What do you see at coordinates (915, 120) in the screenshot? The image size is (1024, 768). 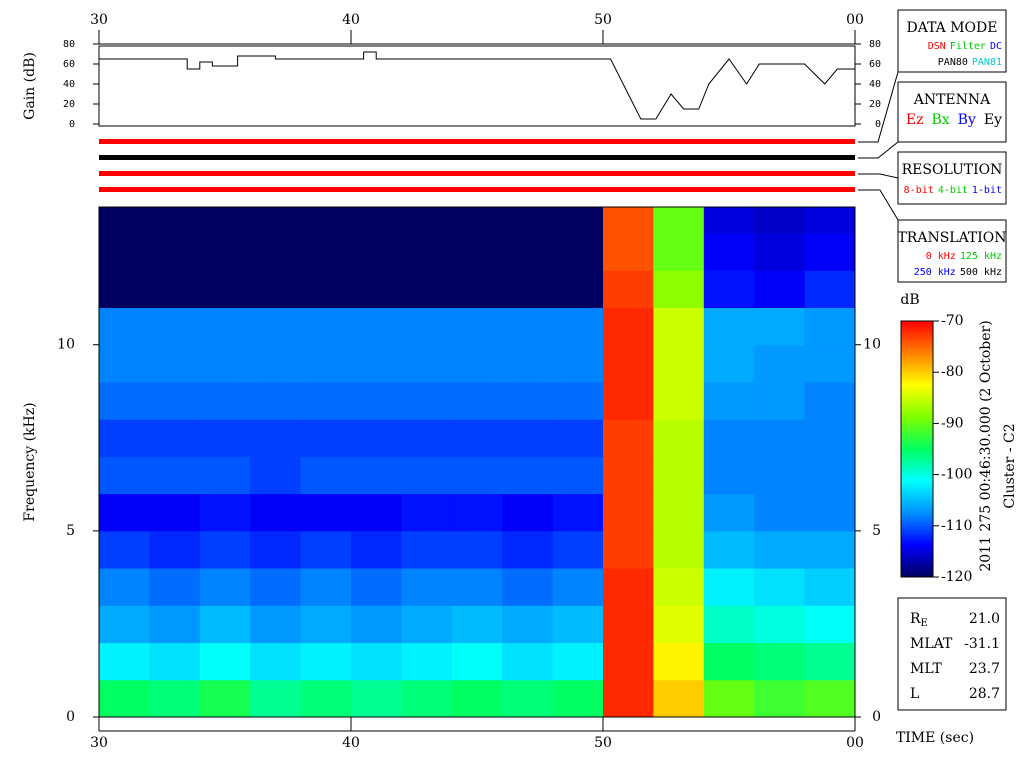 I see `panel-item: Ez` at bounding box center [915, 120].